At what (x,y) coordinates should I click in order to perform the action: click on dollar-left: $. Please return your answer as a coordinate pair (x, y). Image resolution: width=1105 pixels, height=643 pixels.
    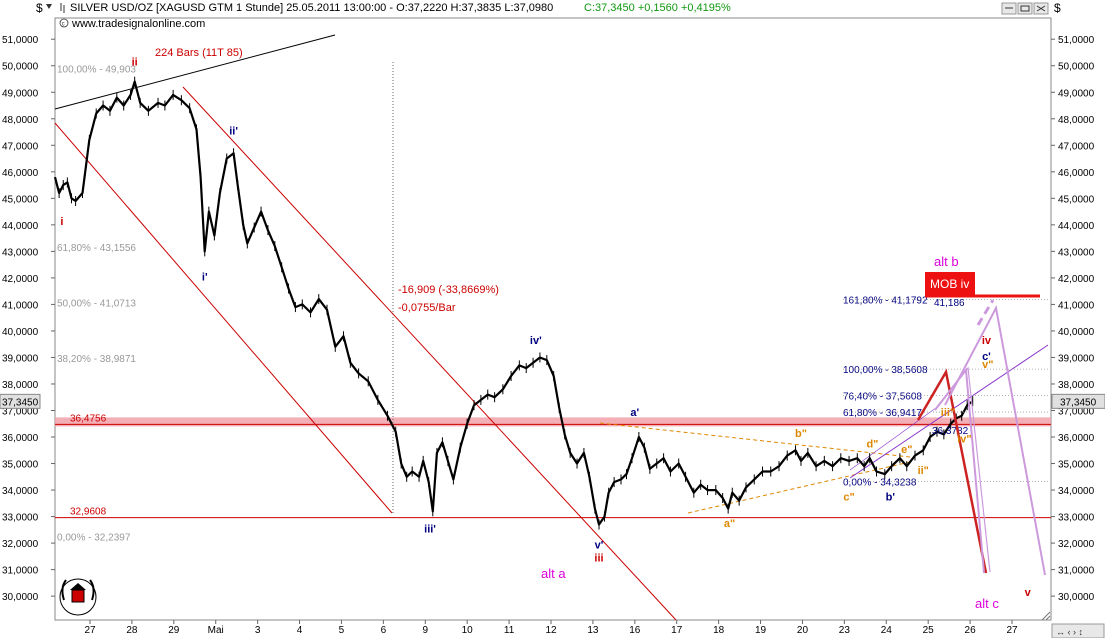
    Looking at the image, I should click on (39, 8).